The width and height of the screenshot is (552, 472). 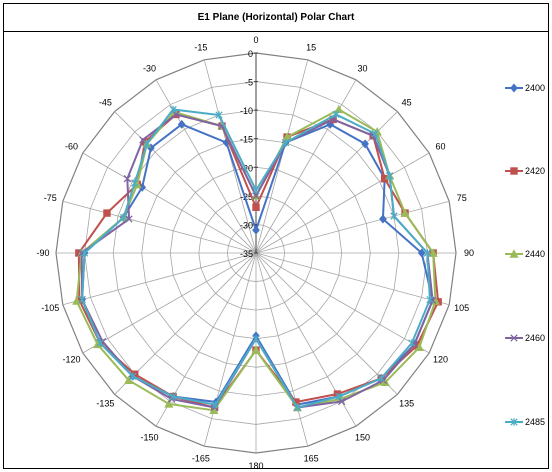 I want to click on radial-tick-label: -5, so click(x=249, y=83).